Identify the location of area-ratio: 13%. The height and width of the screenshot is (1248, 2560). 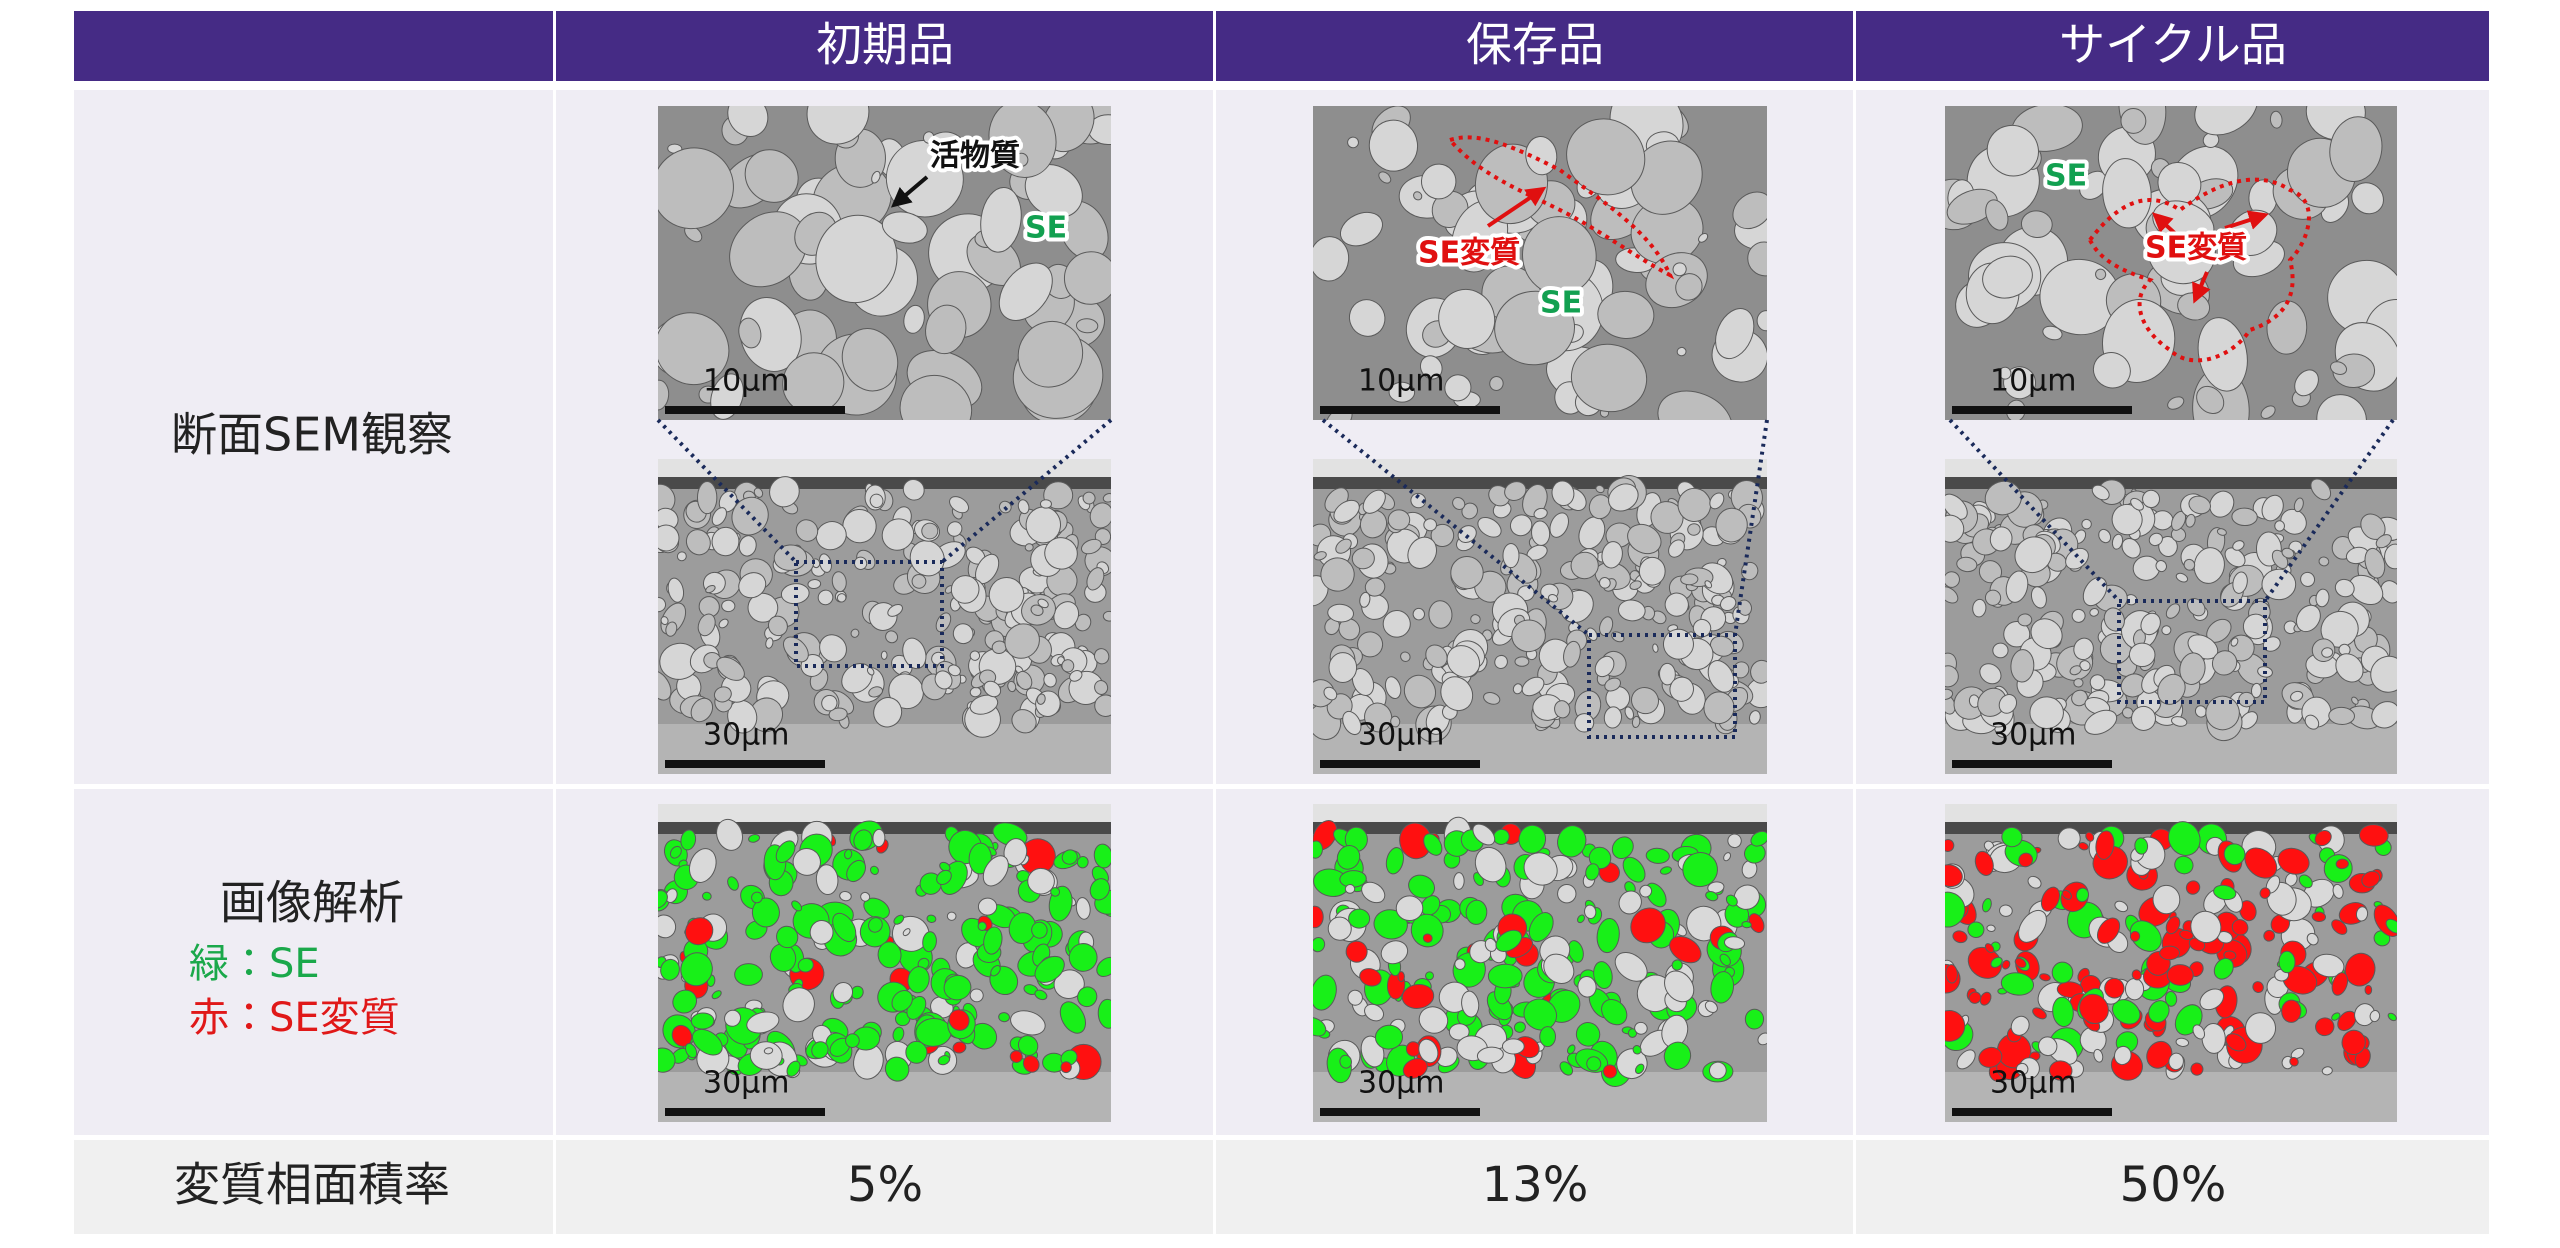
(1535, 1185).